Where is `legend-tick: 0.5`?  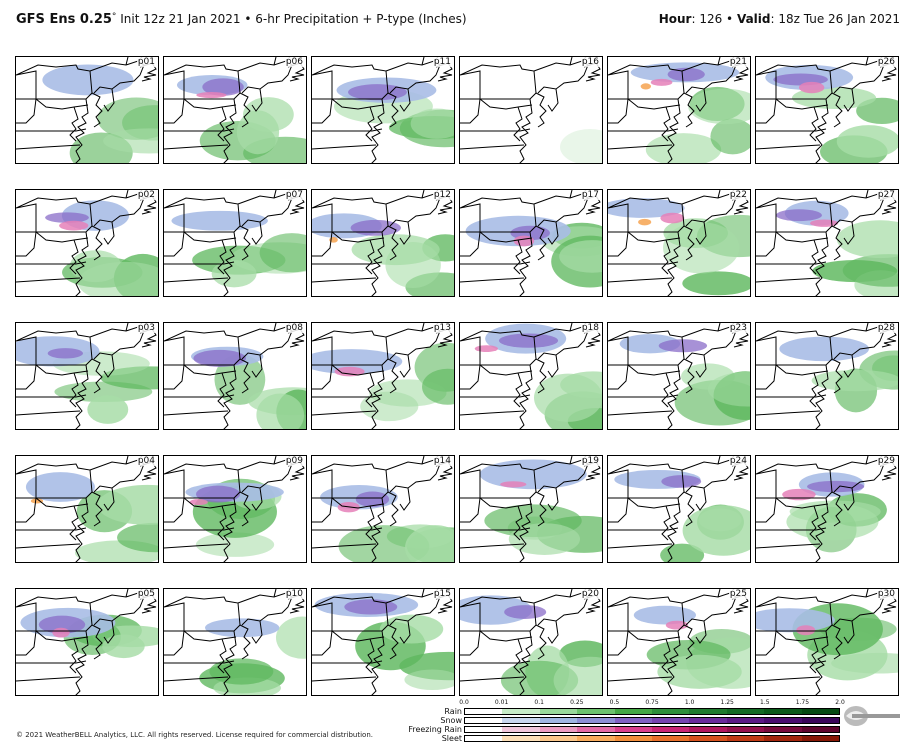
legend-tick: 0.5 is located at coordinates (614, 702).